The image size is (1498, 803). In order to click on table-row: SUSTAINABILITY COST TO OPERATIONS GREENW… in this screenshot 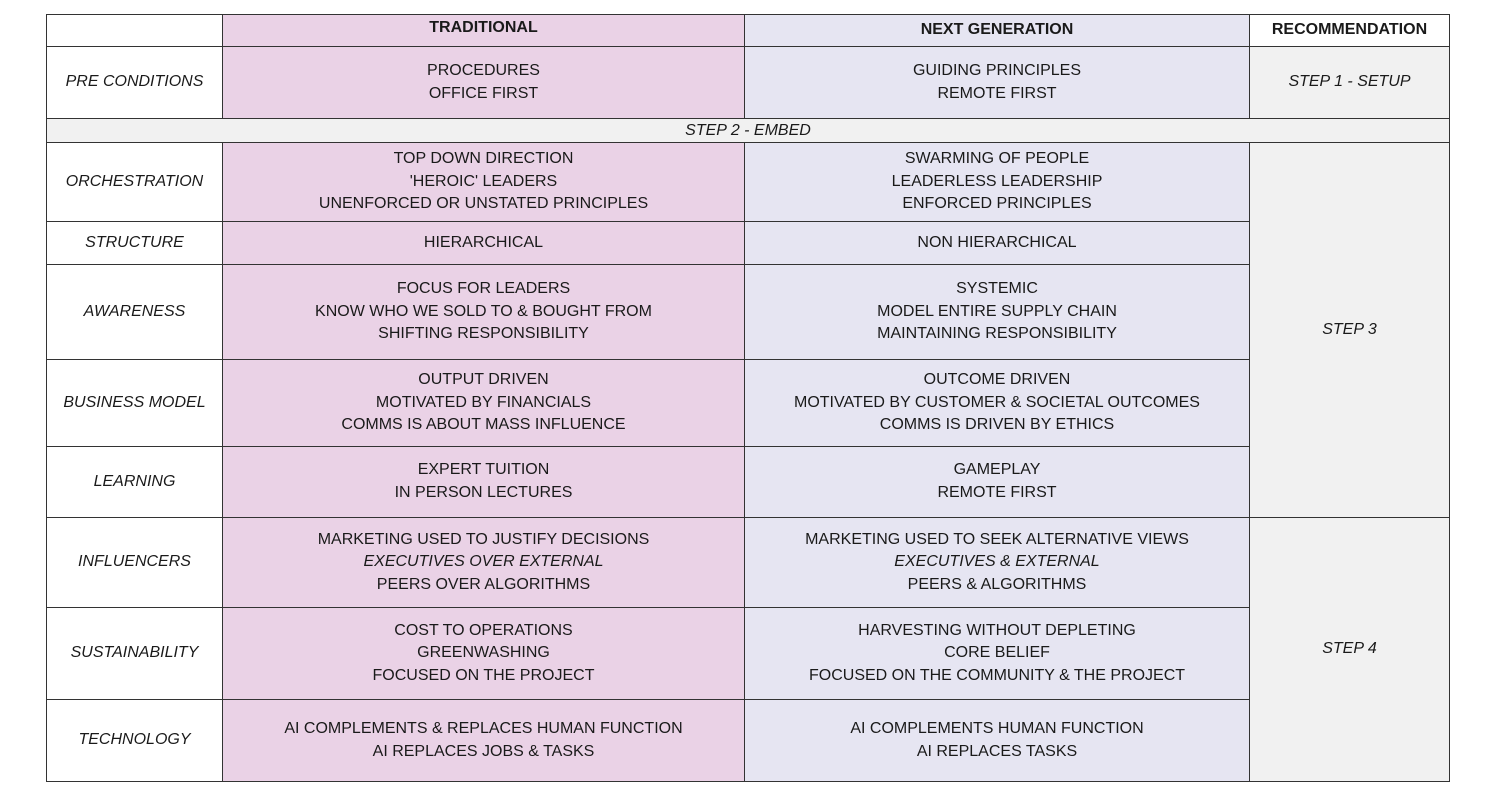, I will do `click(748, 653)`.